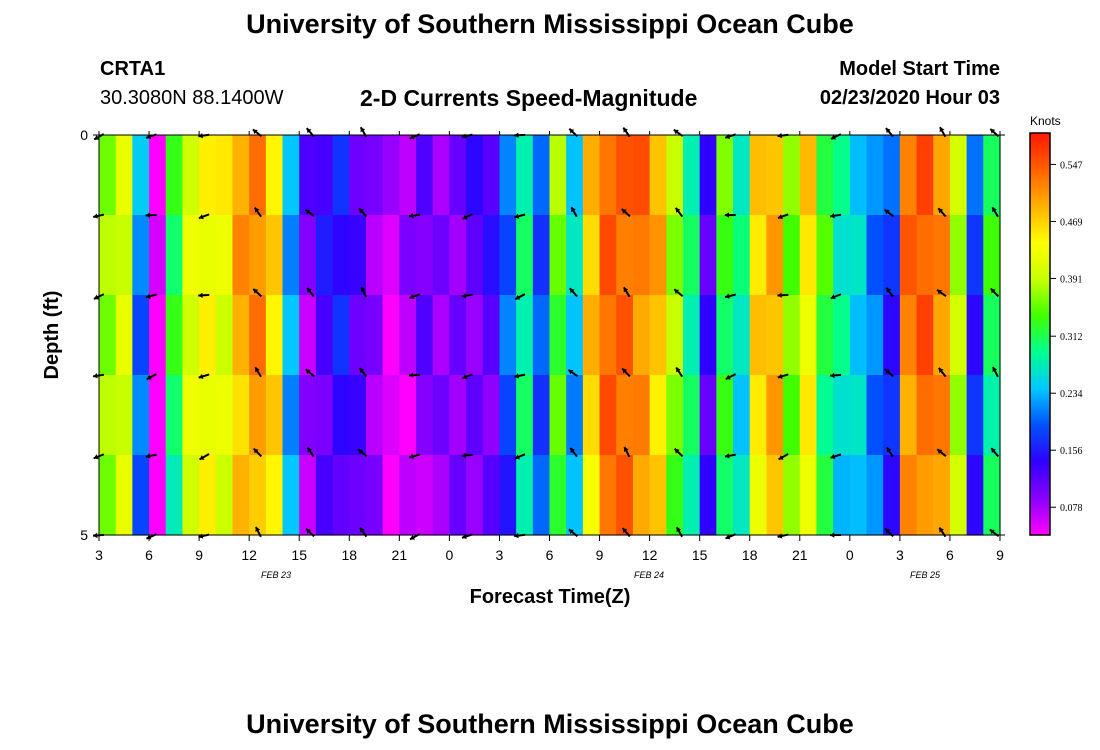 This screenshot has height=750, width=1100. I want to click on colorbar, so click(1040, 334).